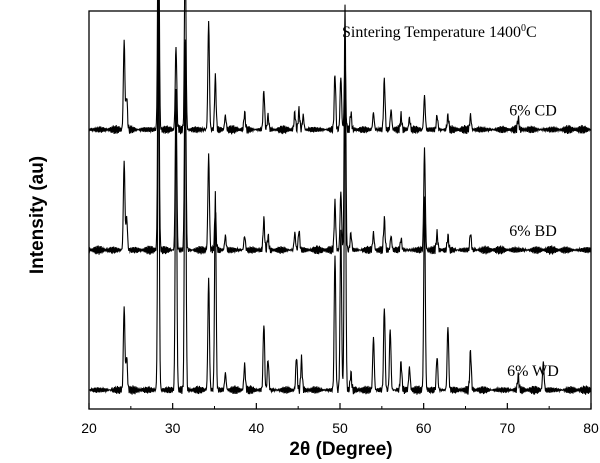  I want to click on x-tick-label-70: 70, so click(508, 428).